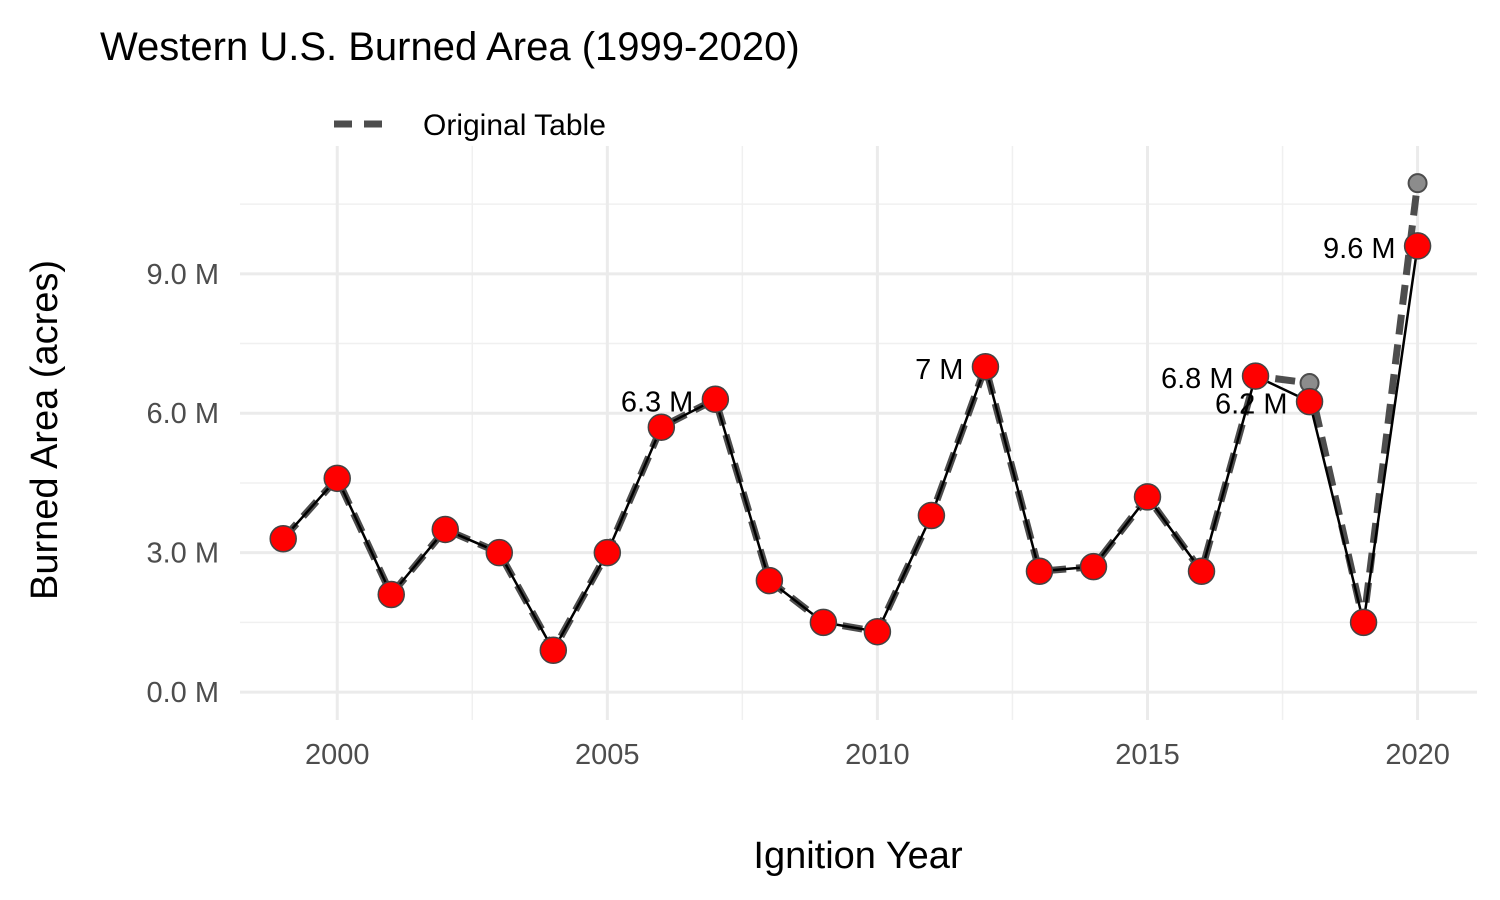 The width and height of the screenshot is (1500, 900). I want to click on y-axis-title: Burned Area (acres), so click(45, 430).